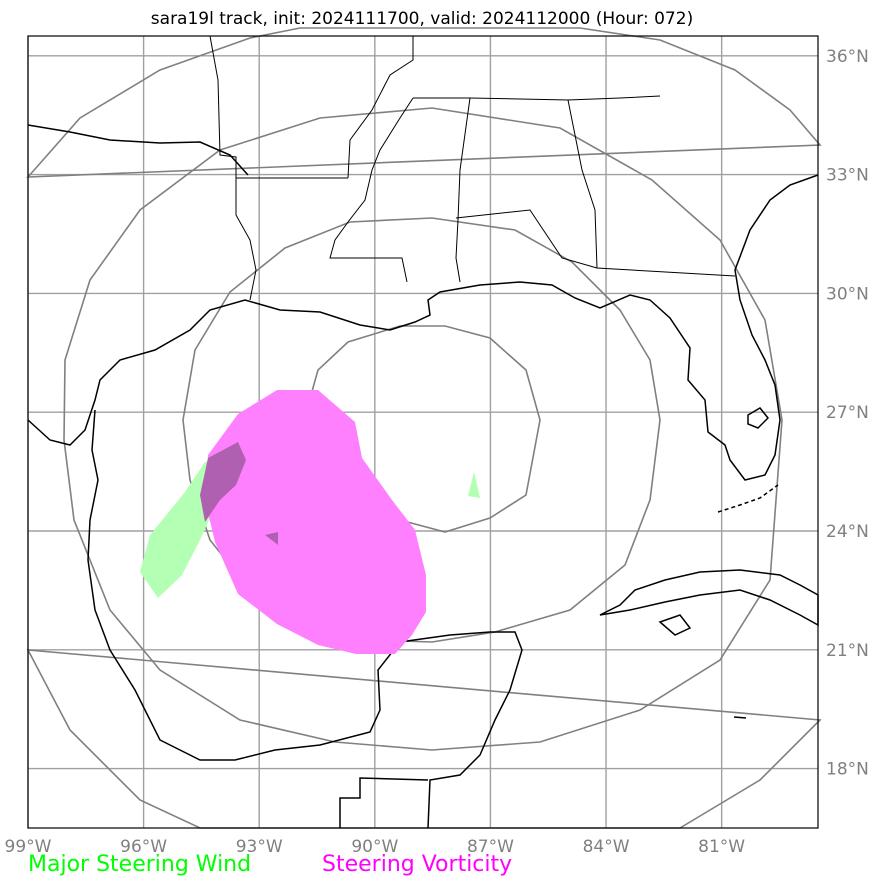 This screenshot has height=891, width=888. I want to click on lat-tick-label: 18°N, so click(847, 770).